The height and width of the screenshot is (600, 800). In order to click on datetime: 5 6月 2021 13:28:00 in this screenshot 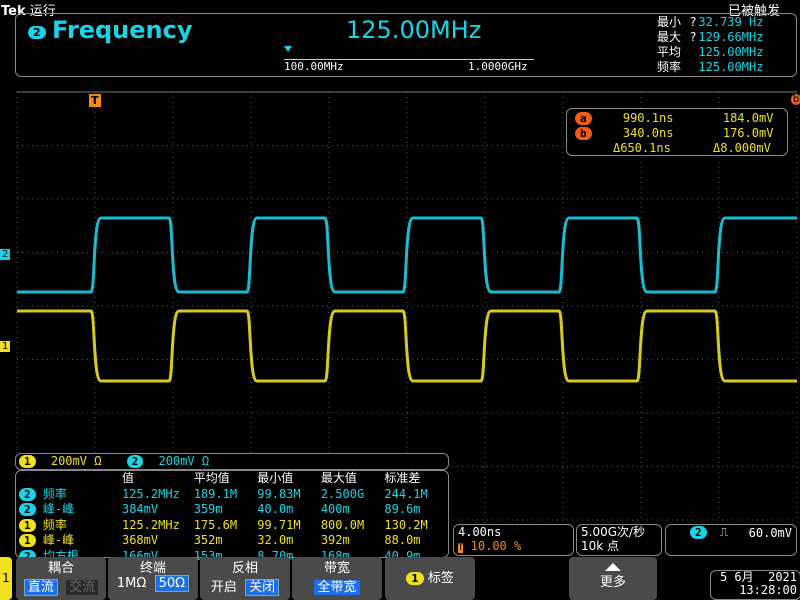, I will do `click(755, 585)`.